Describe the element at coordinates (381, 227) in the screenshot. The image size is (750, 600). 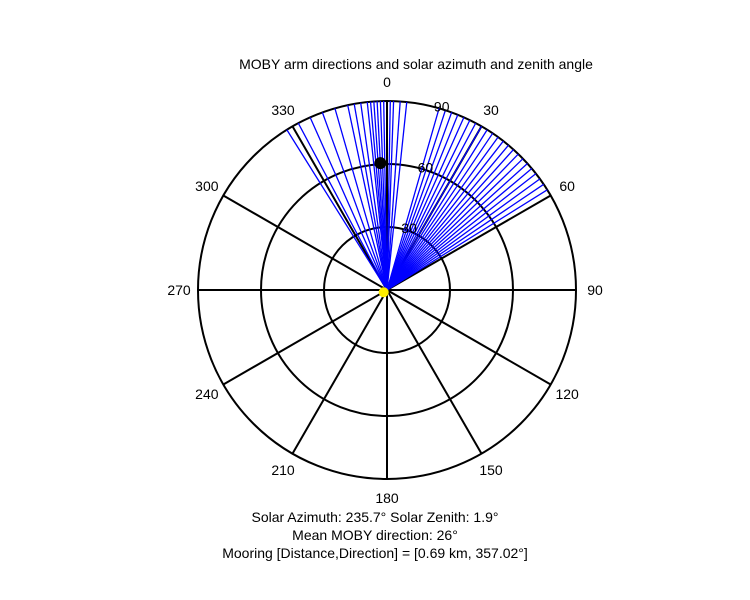
I see `point-markers` at that location.